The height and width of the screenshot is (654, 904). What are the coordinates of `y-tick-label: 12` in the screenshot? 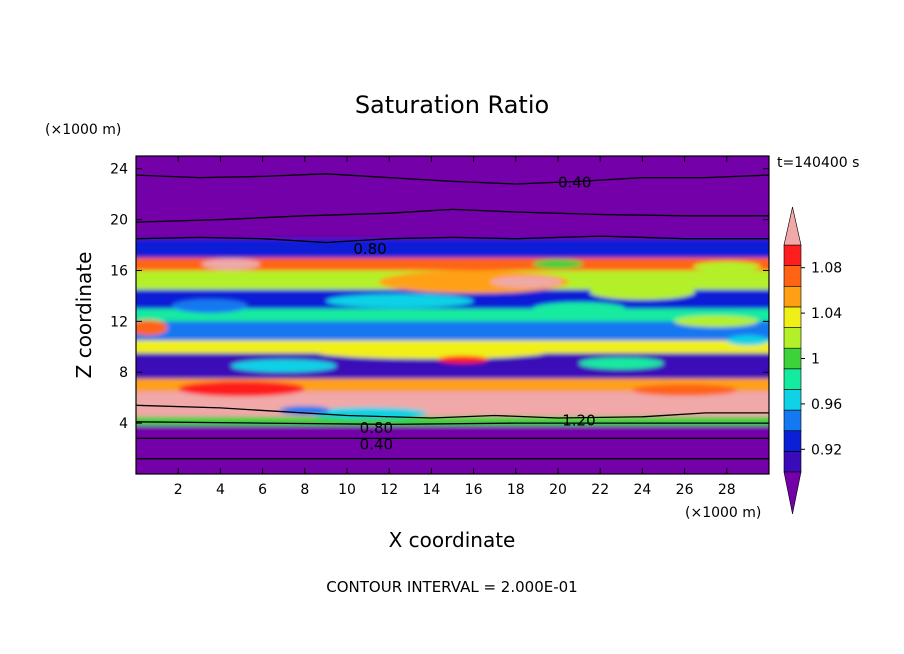 It's located at (119, 322).